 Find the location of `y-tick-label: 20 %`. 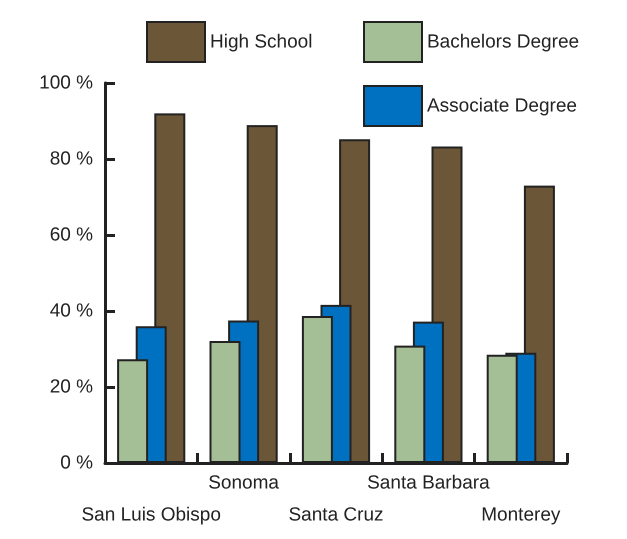

y-tick-label: 20 % is located at coordinates (72, 387).